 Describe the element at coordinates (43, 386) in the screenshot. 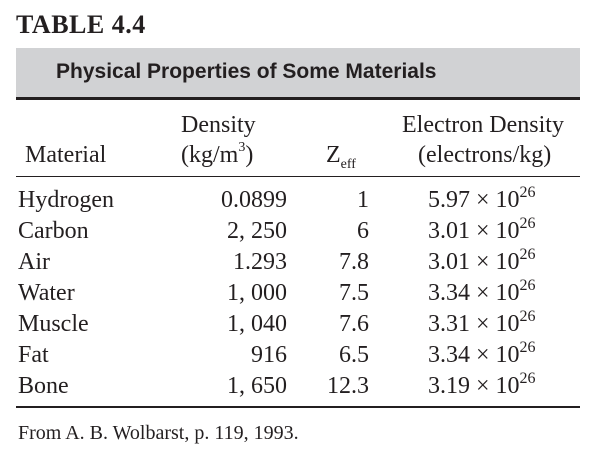

I see `cell-material: Bone` at that location.